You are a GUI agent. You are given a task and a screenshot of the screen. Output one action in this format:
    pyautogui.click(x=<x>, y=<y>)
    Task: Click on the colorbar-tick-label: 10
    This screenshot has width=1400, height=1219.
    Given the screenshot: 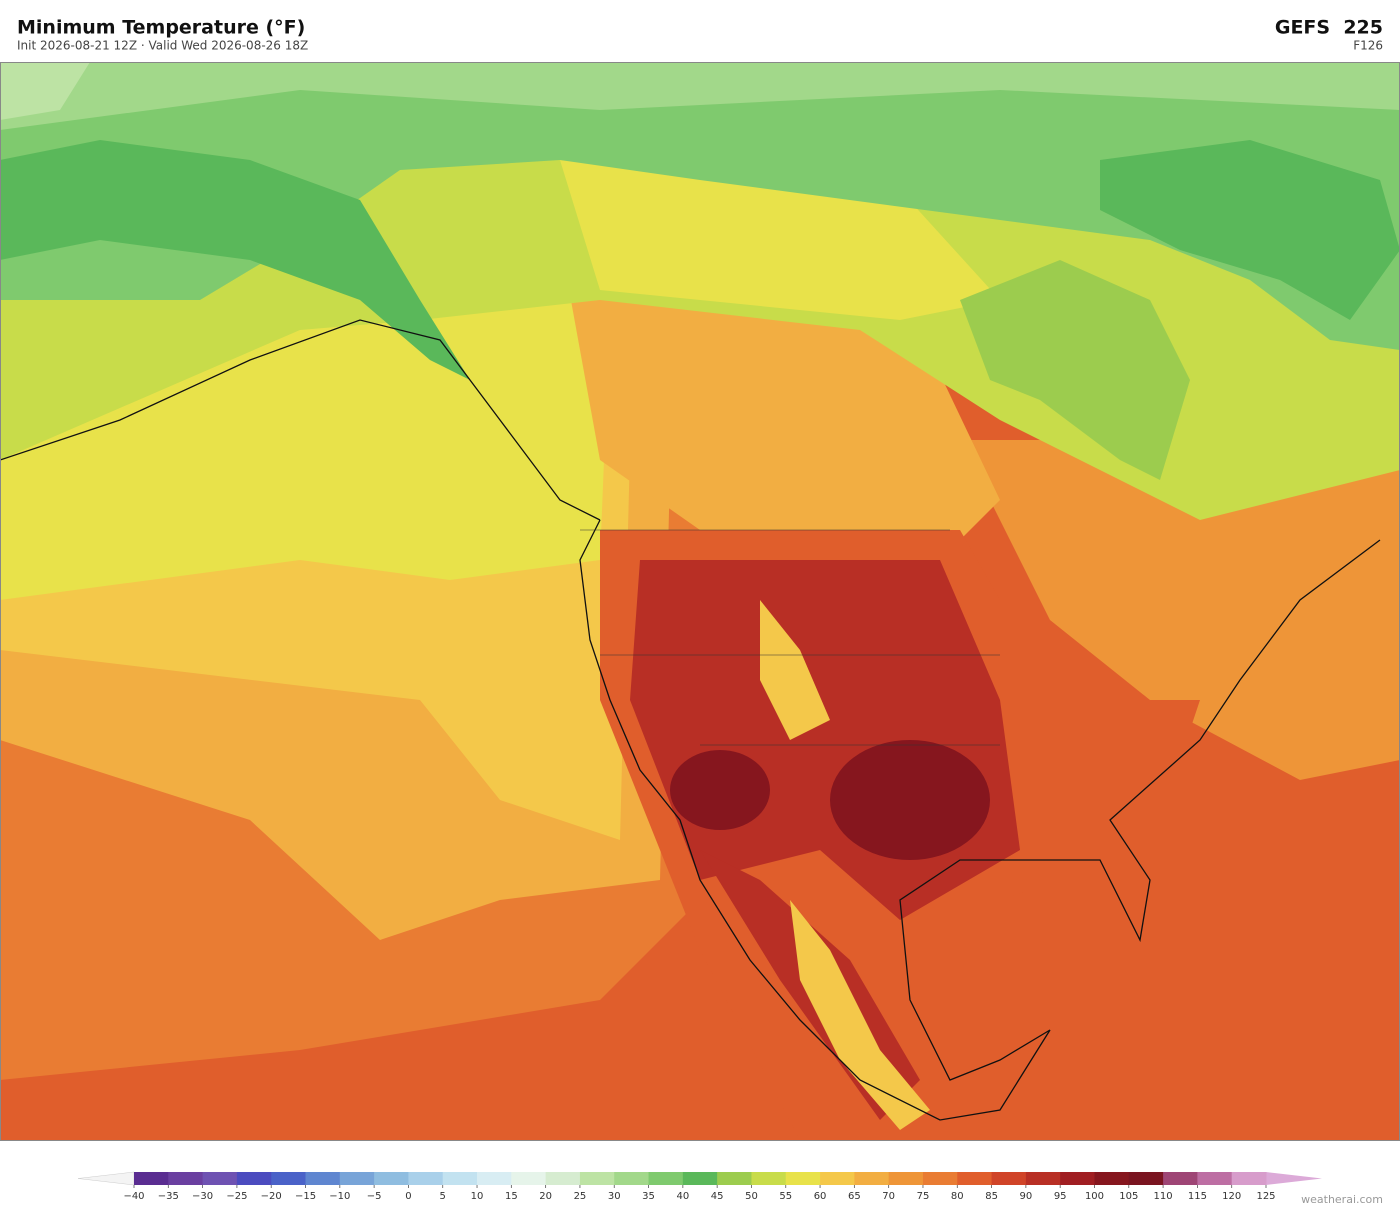 What is the action you would take?
    pyautogui.click(x=477, y=1196)
    